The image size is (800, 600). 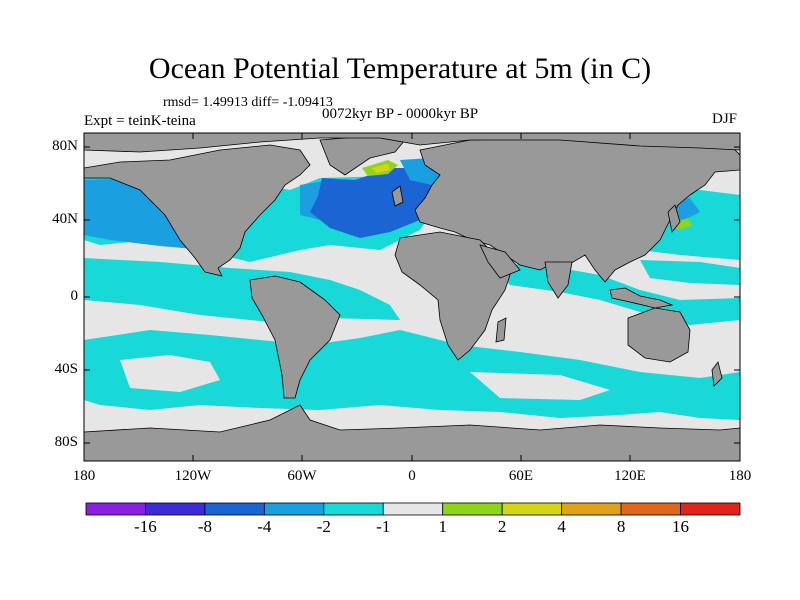 I want to click on lat-tick-80n: 80N, so click(x=65, y=146).